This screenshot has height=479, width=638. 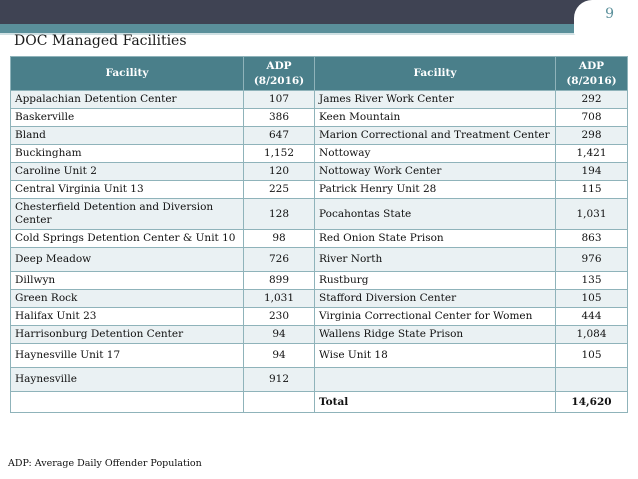 I want to click on page-number: 9, so click(x=609, y=14).